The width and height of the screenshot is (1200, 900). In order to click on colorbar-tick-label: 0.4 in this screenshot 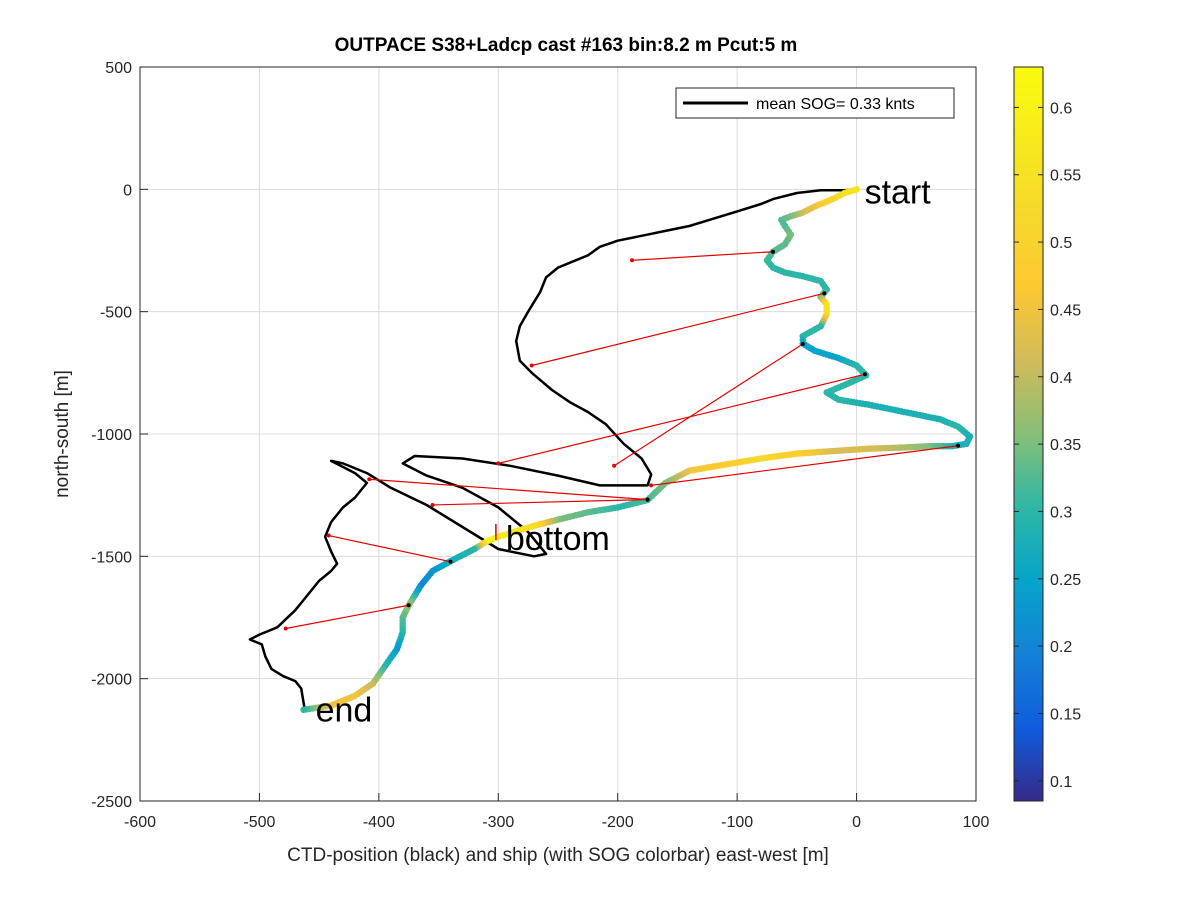, I will do `click(1061, 378)`.